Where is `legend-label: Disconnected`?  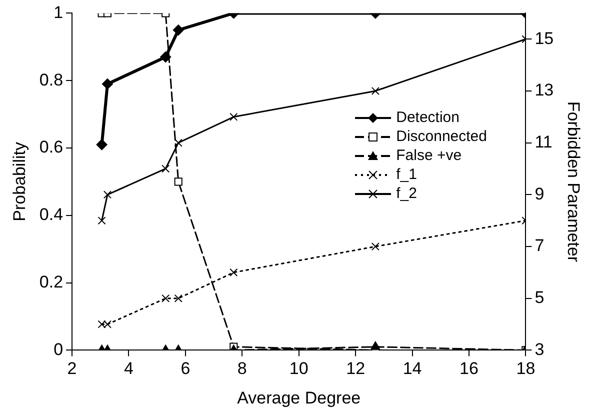
legend-label: Disconnected is located at coordinates (441, 136).